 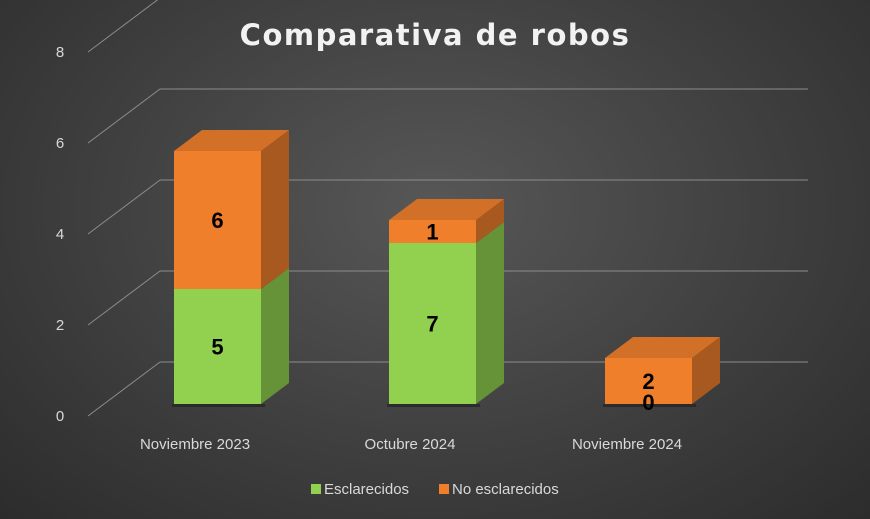 I want to click on legend: Esclarecidos No esclarecidos, so click(x=435, y=489).